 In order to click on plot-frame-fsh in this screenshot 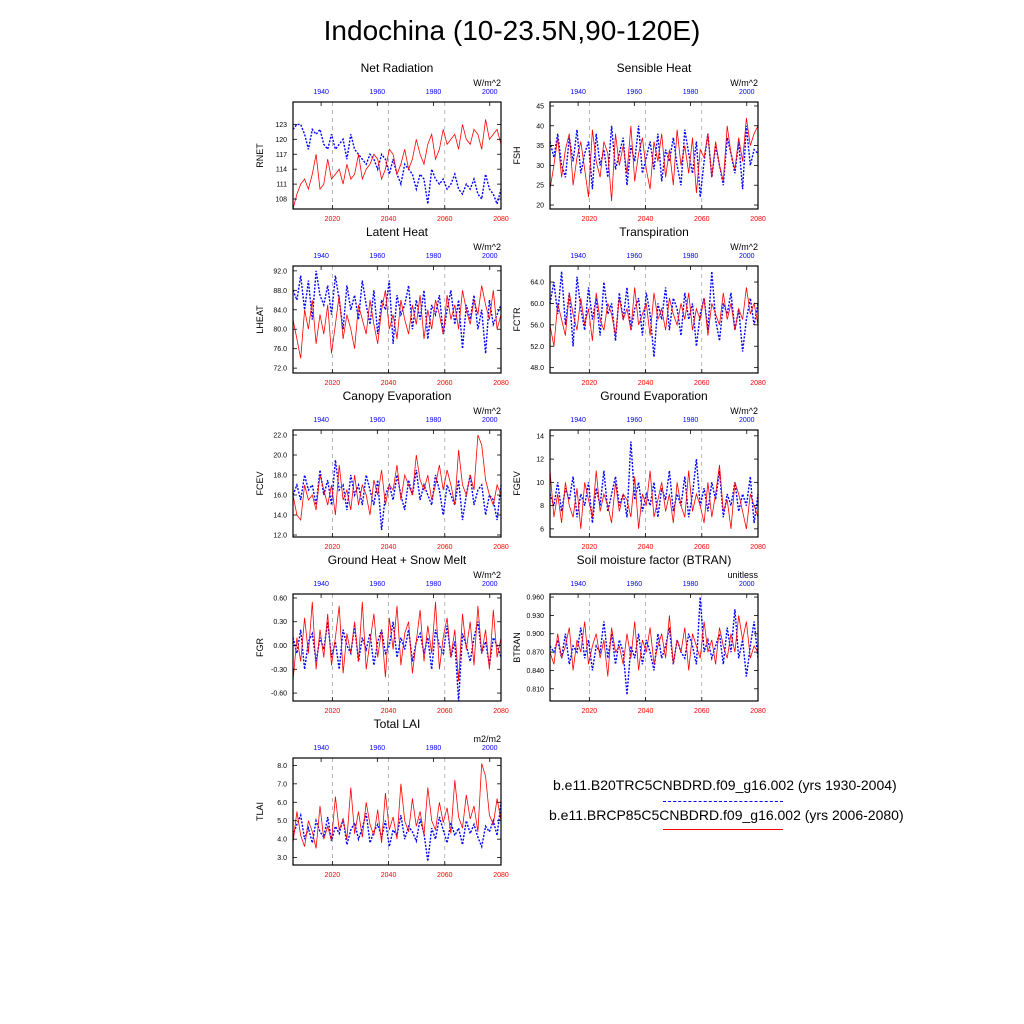, I will do `click(654, 155)`.